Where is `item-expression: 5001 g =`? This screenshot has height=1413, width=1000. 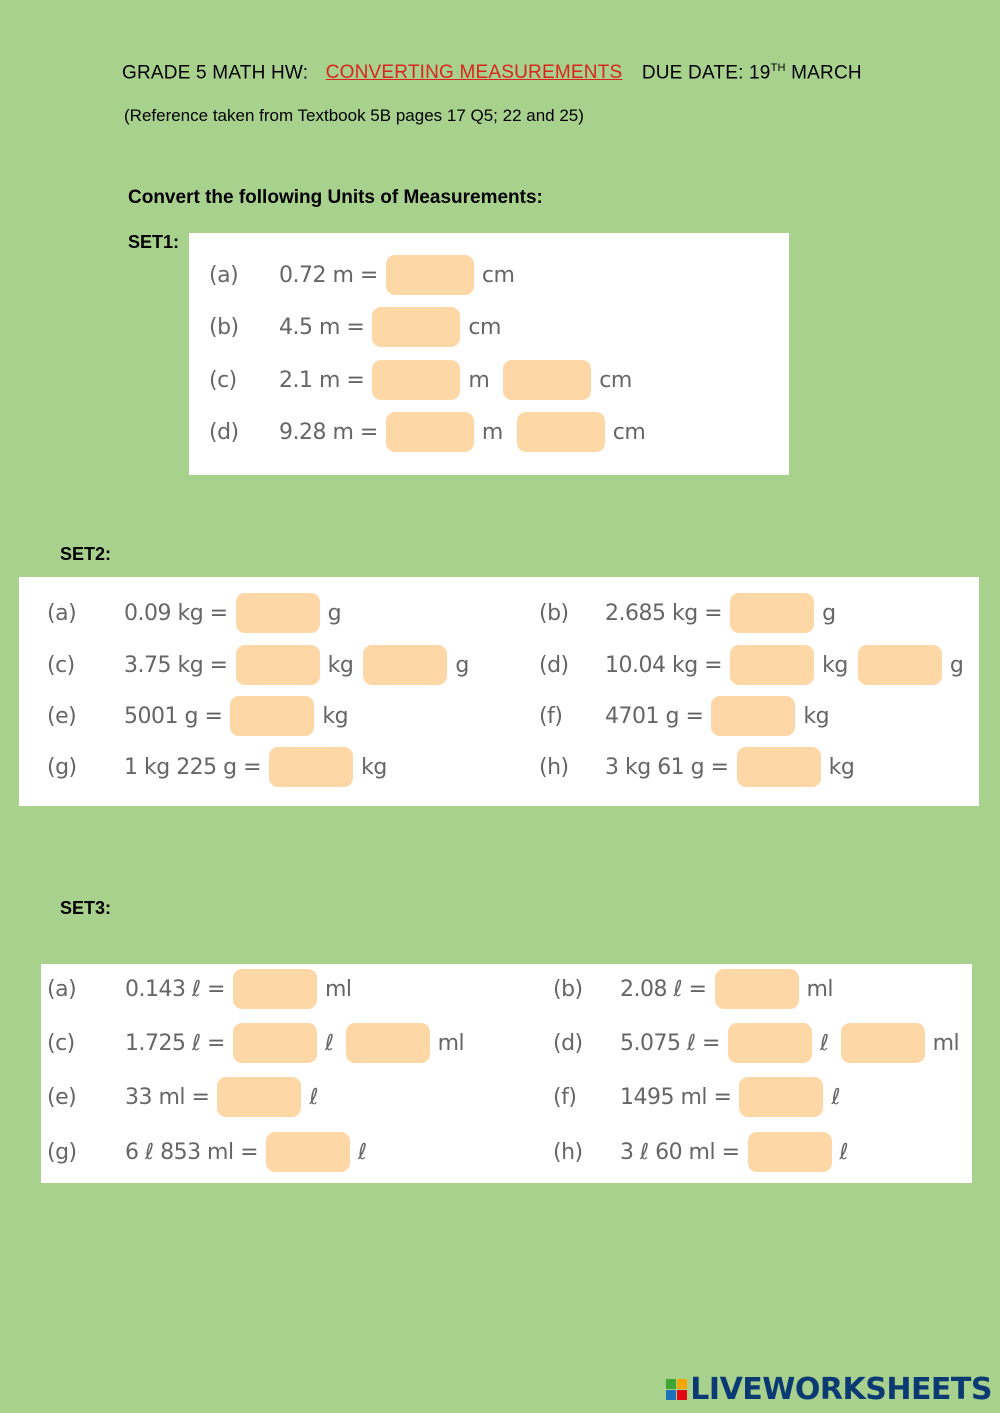
item-expression: 5001 g = is located at coordinates (173, 716).